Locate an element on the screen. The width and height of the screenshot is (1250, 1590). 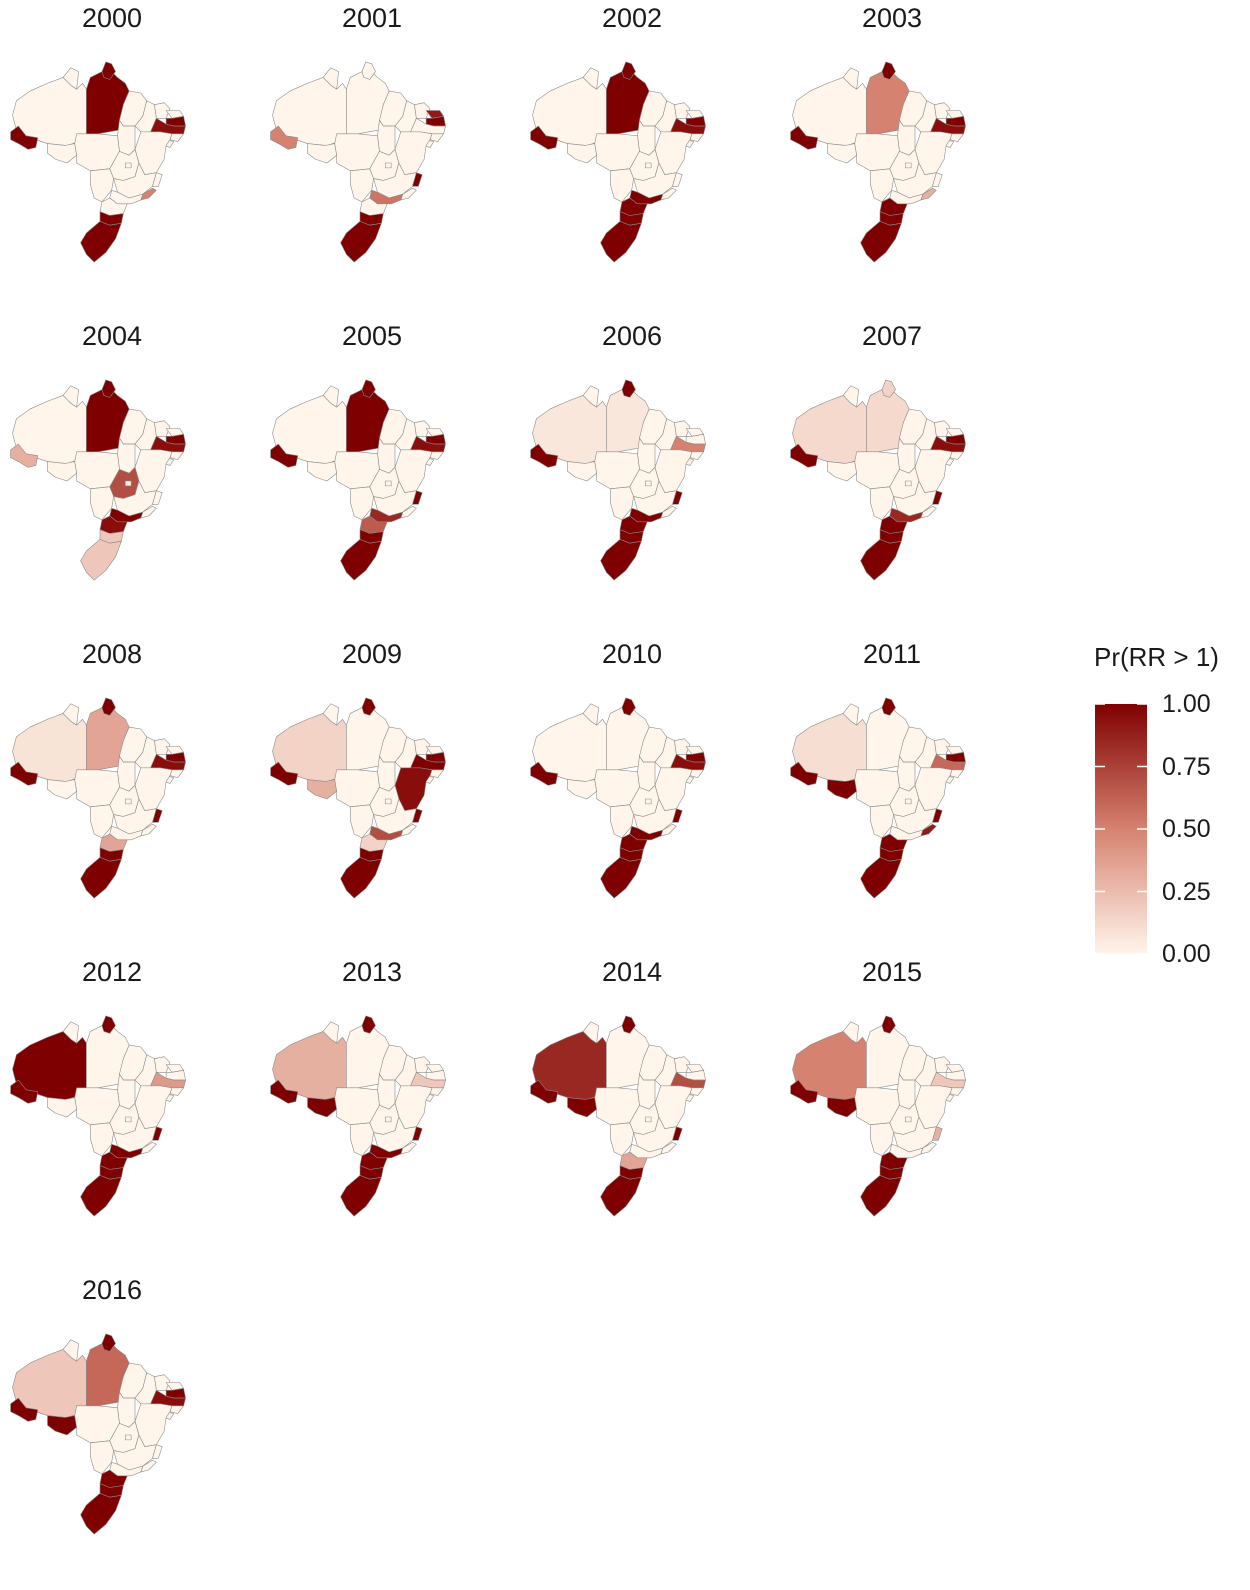
panel-title: 2006 is located at coordinates (632, 336).